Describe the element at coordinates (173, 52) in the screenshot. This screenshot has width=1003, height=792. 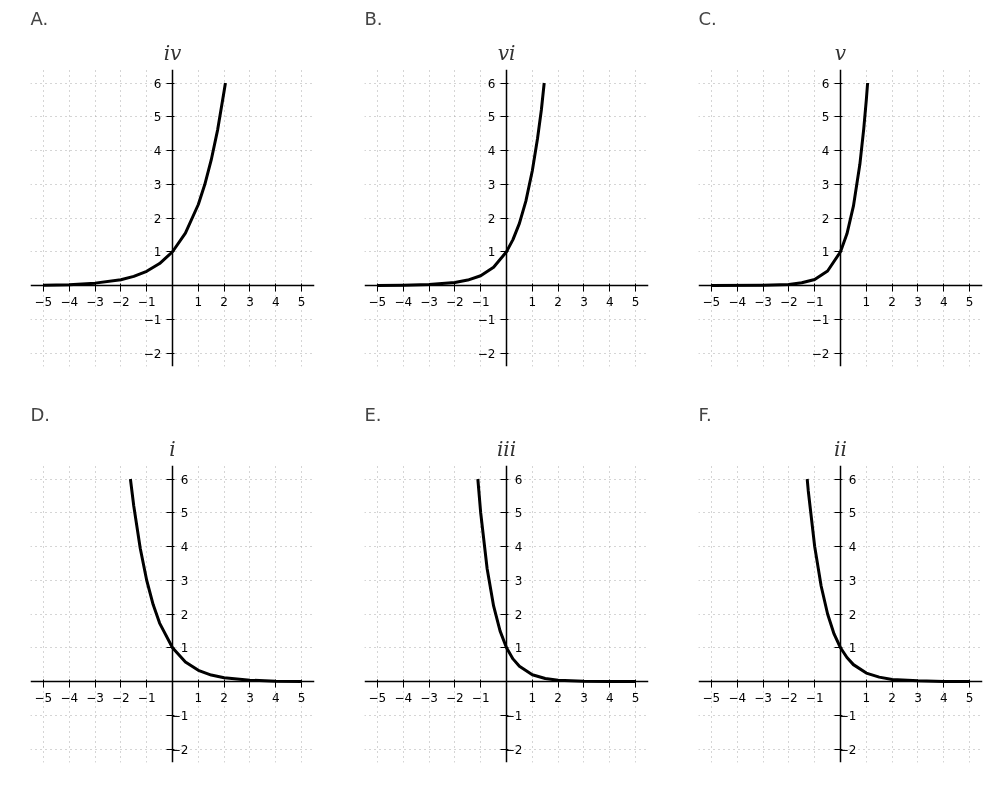
I see `chart-subtitle: iv` at that location.